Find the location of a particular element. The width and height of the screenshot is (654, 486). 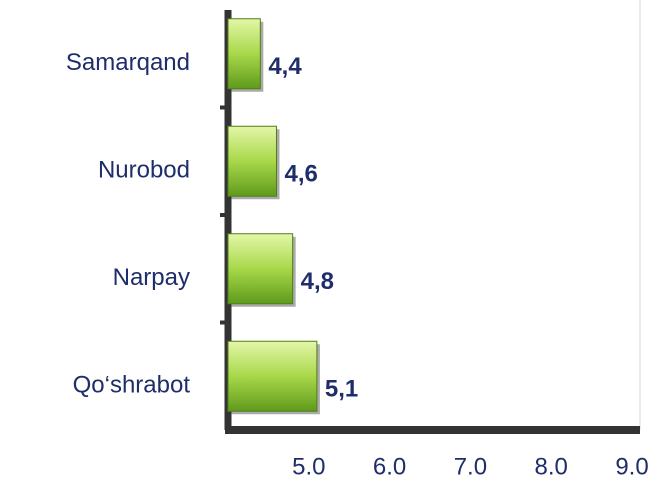

value-label: 5,1 is located at coordinates (341, 389).